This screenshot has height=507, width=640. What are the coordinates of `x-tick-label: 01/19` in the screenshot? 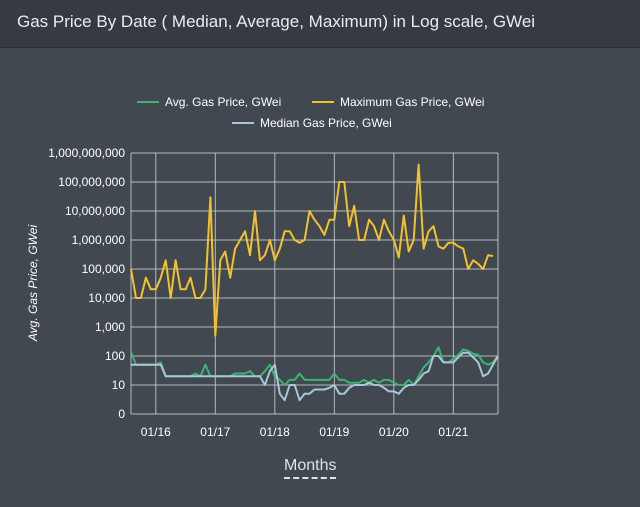 It's located at (334, 432).